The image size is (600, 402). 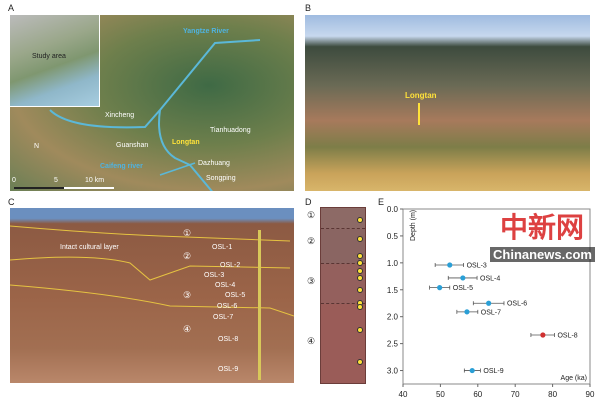 What do you see at coordinates (214, 275) in the screenshot?
I see `osl-3-label: OSL-3` at bounding box center [214, 275].